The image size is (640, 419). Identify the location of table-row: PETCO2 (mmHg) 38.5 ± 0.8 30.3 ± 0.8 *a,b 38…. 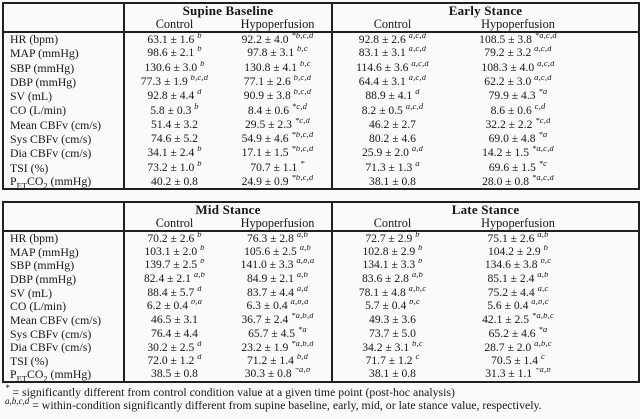
(321, 375).